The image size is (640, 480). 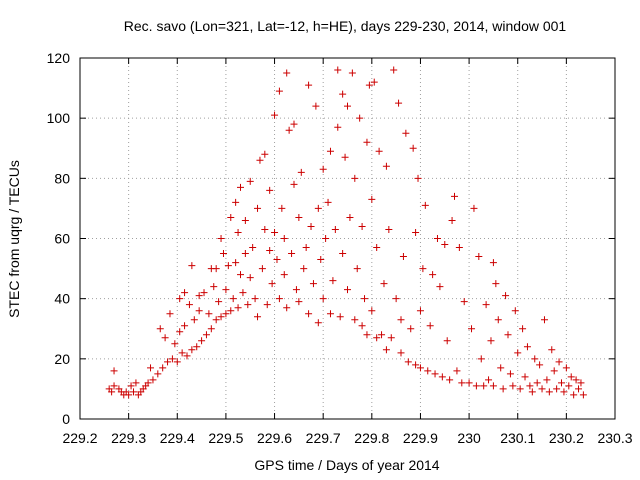 What do you see at coordinates (371, 438) in the screenshot?
I see `x-tick-label: 229.8` at bounding box center [371, 438].